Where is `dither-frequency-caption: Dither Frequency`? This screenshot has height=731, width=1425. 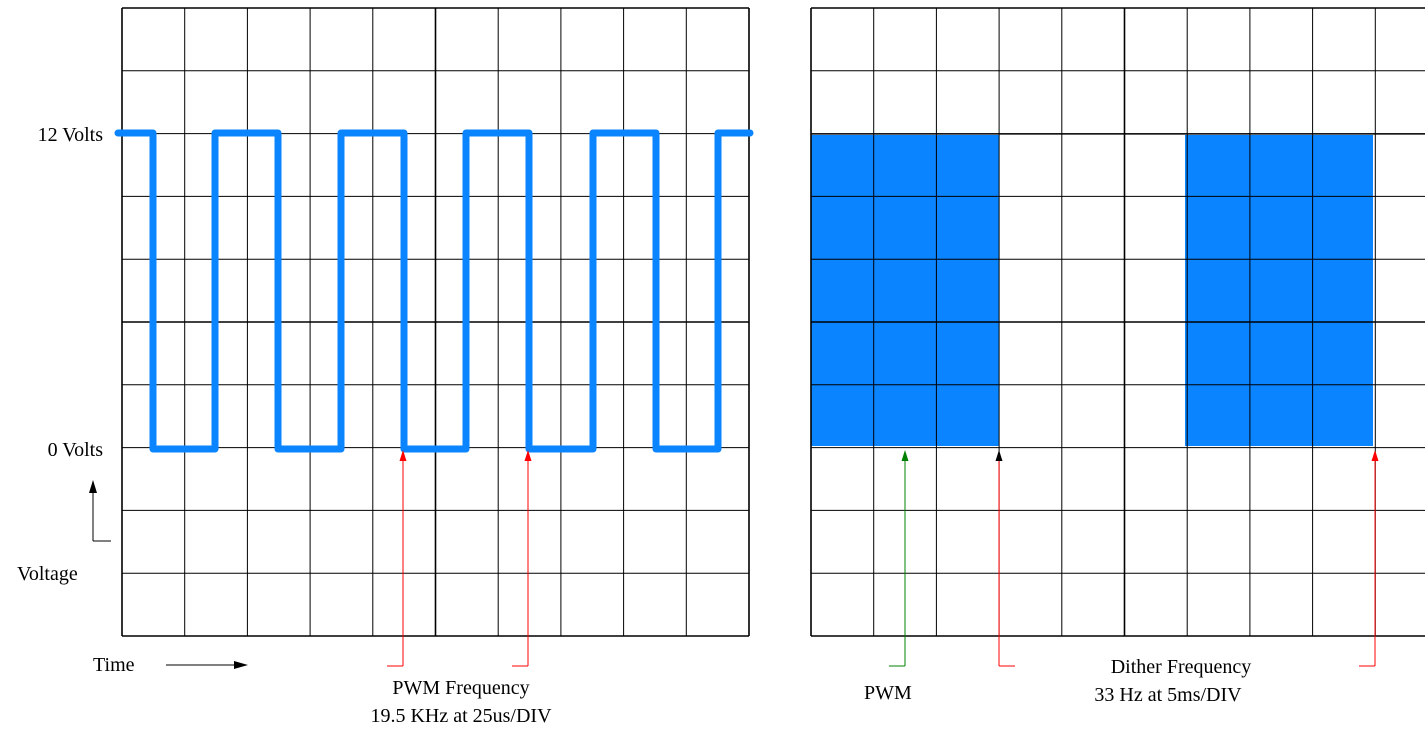
dither-frequency-caption: Dither Frequency is located at coordinates (1181, 667).